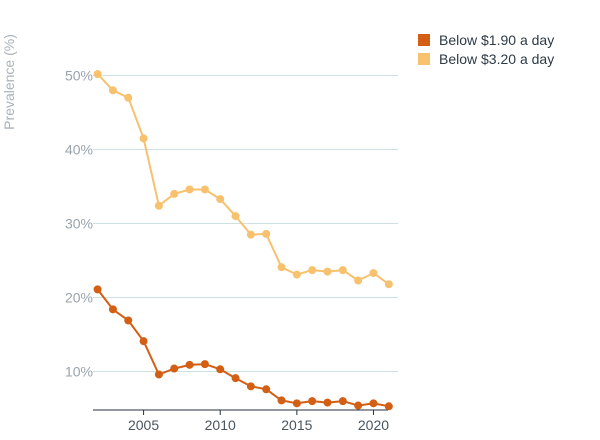  What do you see at coordinates (373, 425) in the screenshot?
I see `x-tick-label: 2020` at bounding box center [373, 425].